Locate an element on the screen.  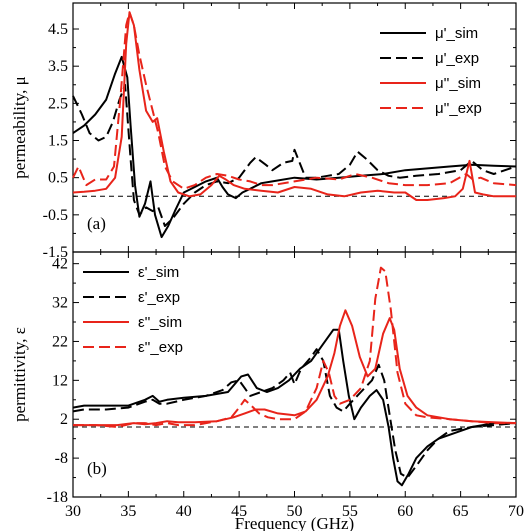
y-axis-label: permeability, μ is located at coordinates (19, 127).